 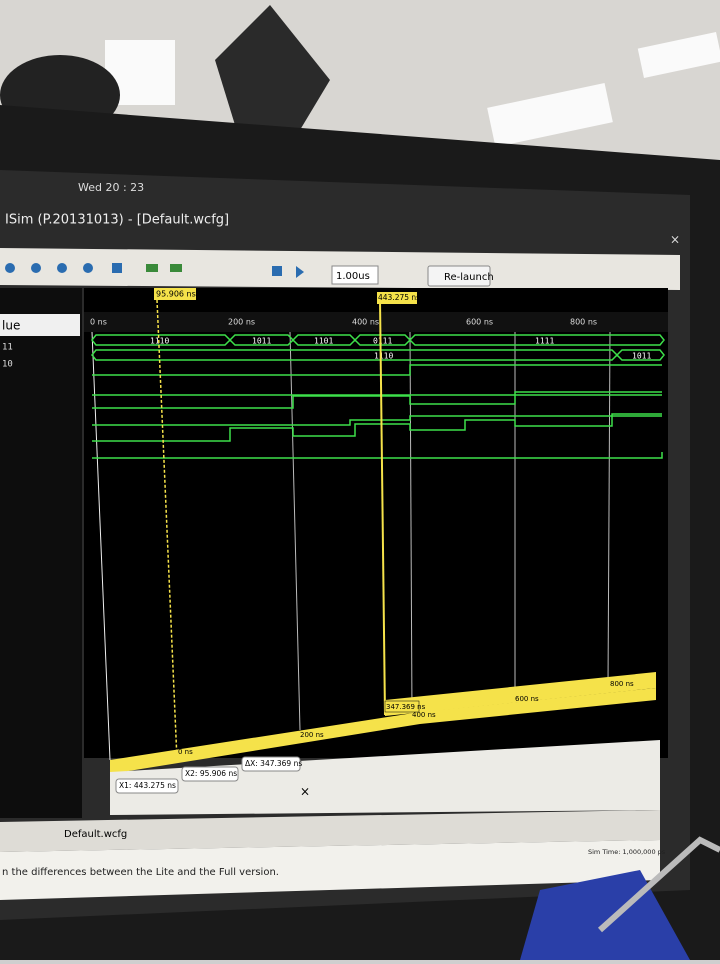 I want to click on waveforms, so click(x=378, y=396).